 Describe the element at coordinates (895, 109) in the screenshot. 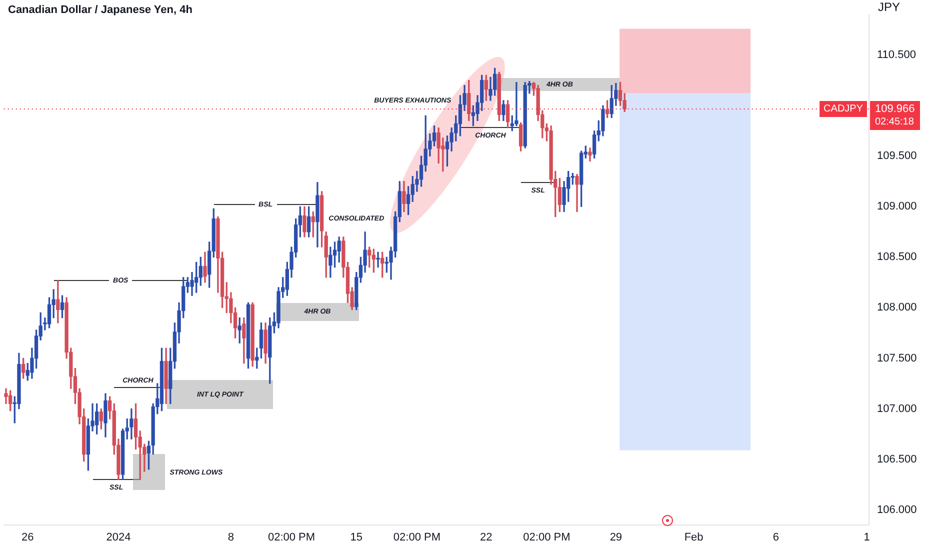

I see `text: 109.966` at that location.